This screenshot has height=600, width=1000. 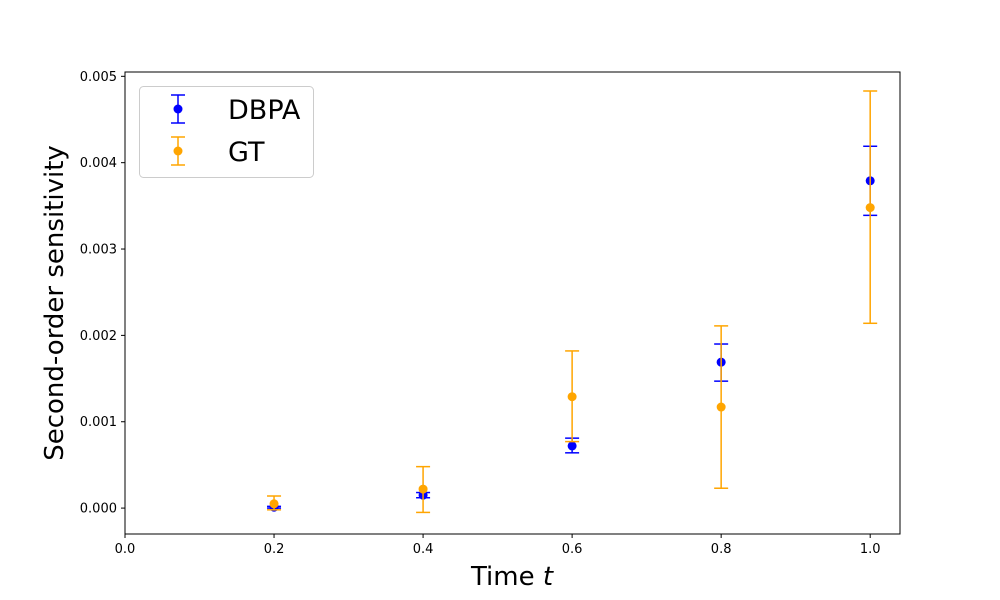 I want to click on x-axis-label-variable: t, so click(x=548, y=577).